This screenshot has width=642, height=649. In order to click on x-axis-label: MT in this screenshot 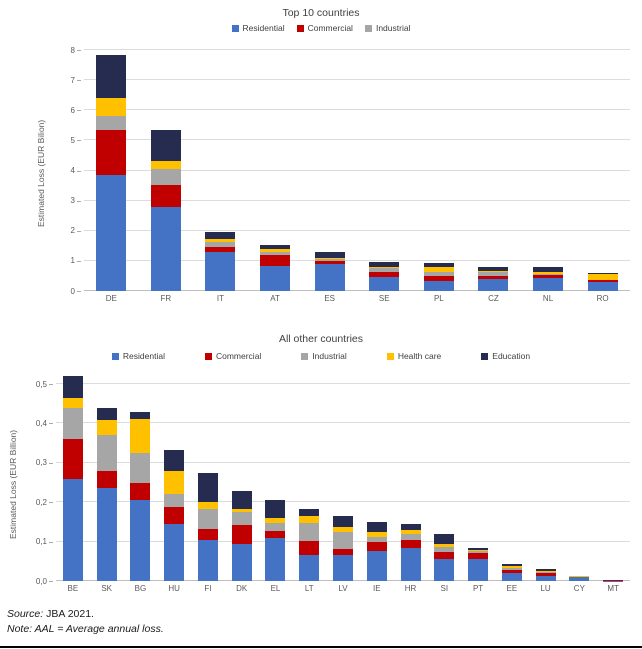, I will do `click(613, 588)`.